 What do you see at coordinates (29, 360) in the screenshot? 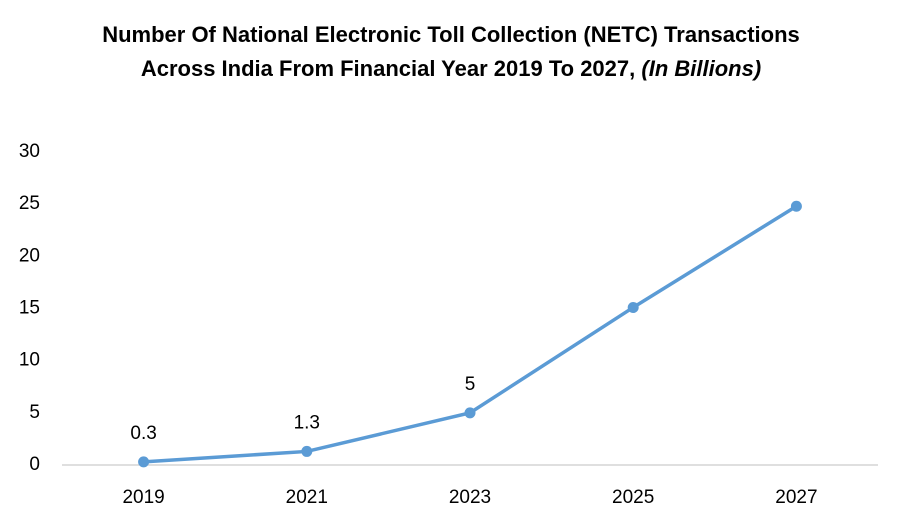
I see `y-tick-label: 10` at bounding box center [29, 360].